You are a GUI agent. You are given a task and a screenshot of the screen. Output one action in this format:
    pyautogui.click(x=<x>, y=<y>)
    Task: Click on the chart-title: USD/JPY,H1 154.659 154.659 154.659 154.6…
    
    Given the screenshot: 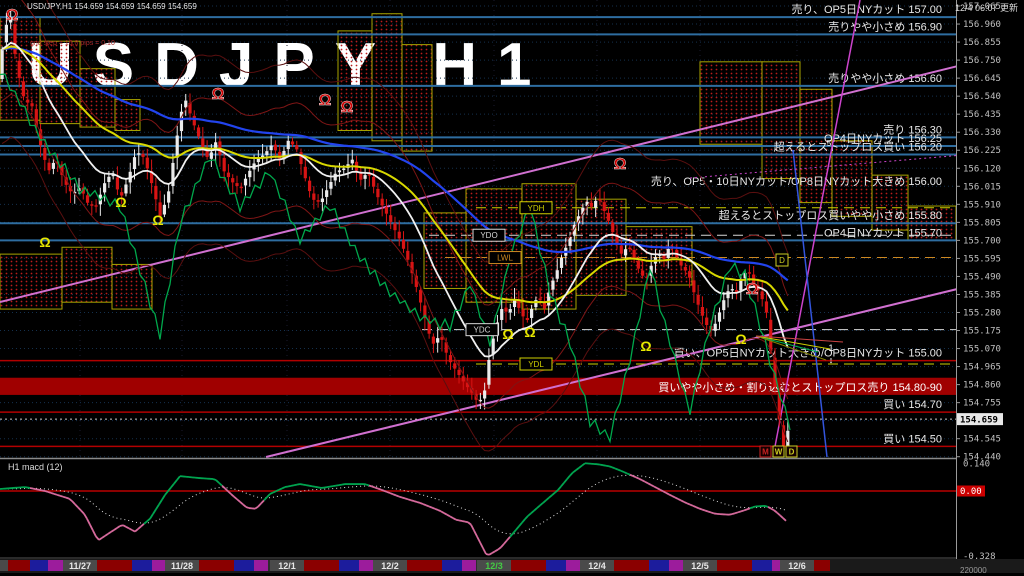 What is the action you would take?
    pyautogui.click(x=112, y=6)
    